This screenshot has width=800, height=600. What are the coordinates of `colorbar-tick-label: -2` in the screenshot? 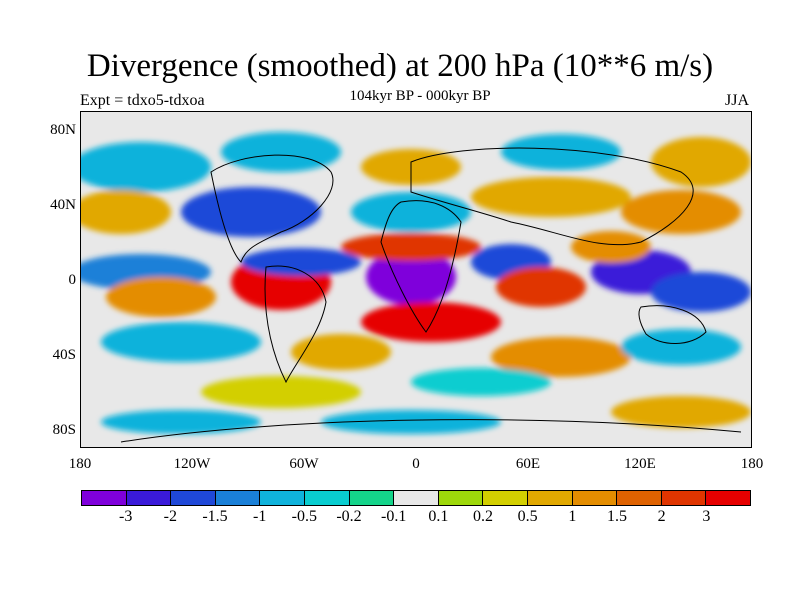 It's located at (170, 516).